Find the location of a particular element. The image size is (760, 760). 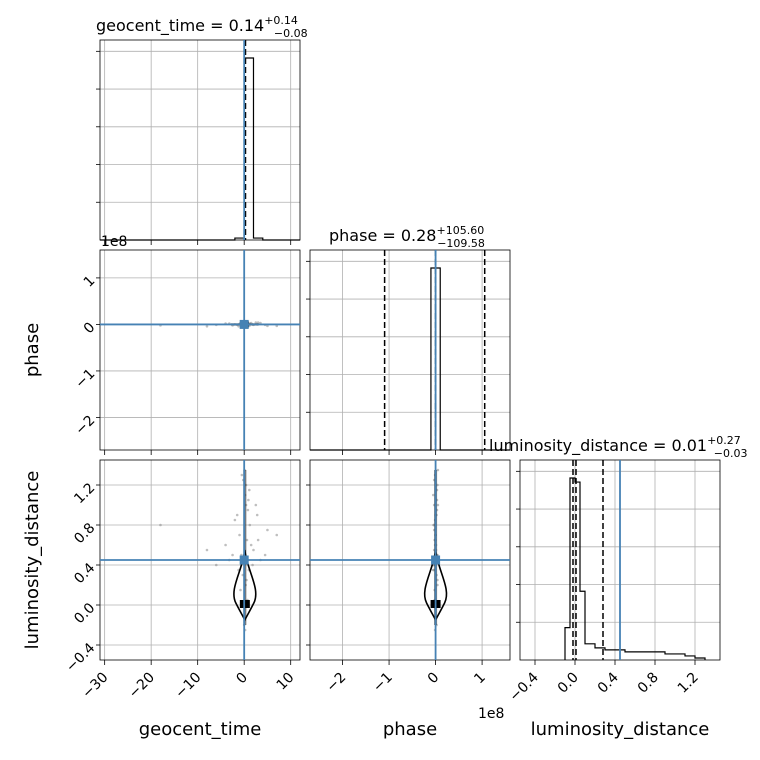

tick-label-x-luminosity-distance: 1.2 is located at coordinates (688, 683).